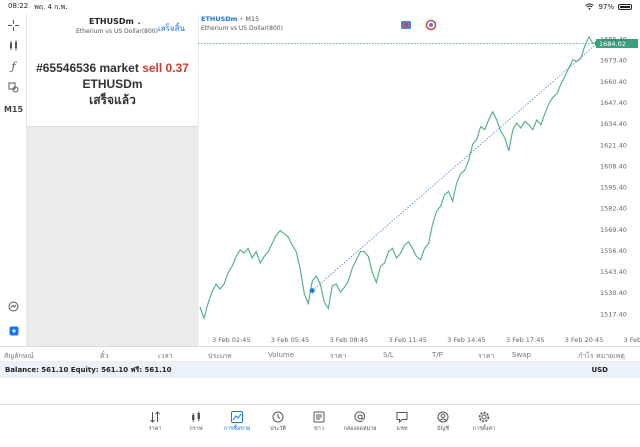 Image resolution: width=640 pixels, height=447 pixels. Describe the element at coordinates (613, 272) in the screenshot. I see `price-axis-label: 1543.40` at that location.